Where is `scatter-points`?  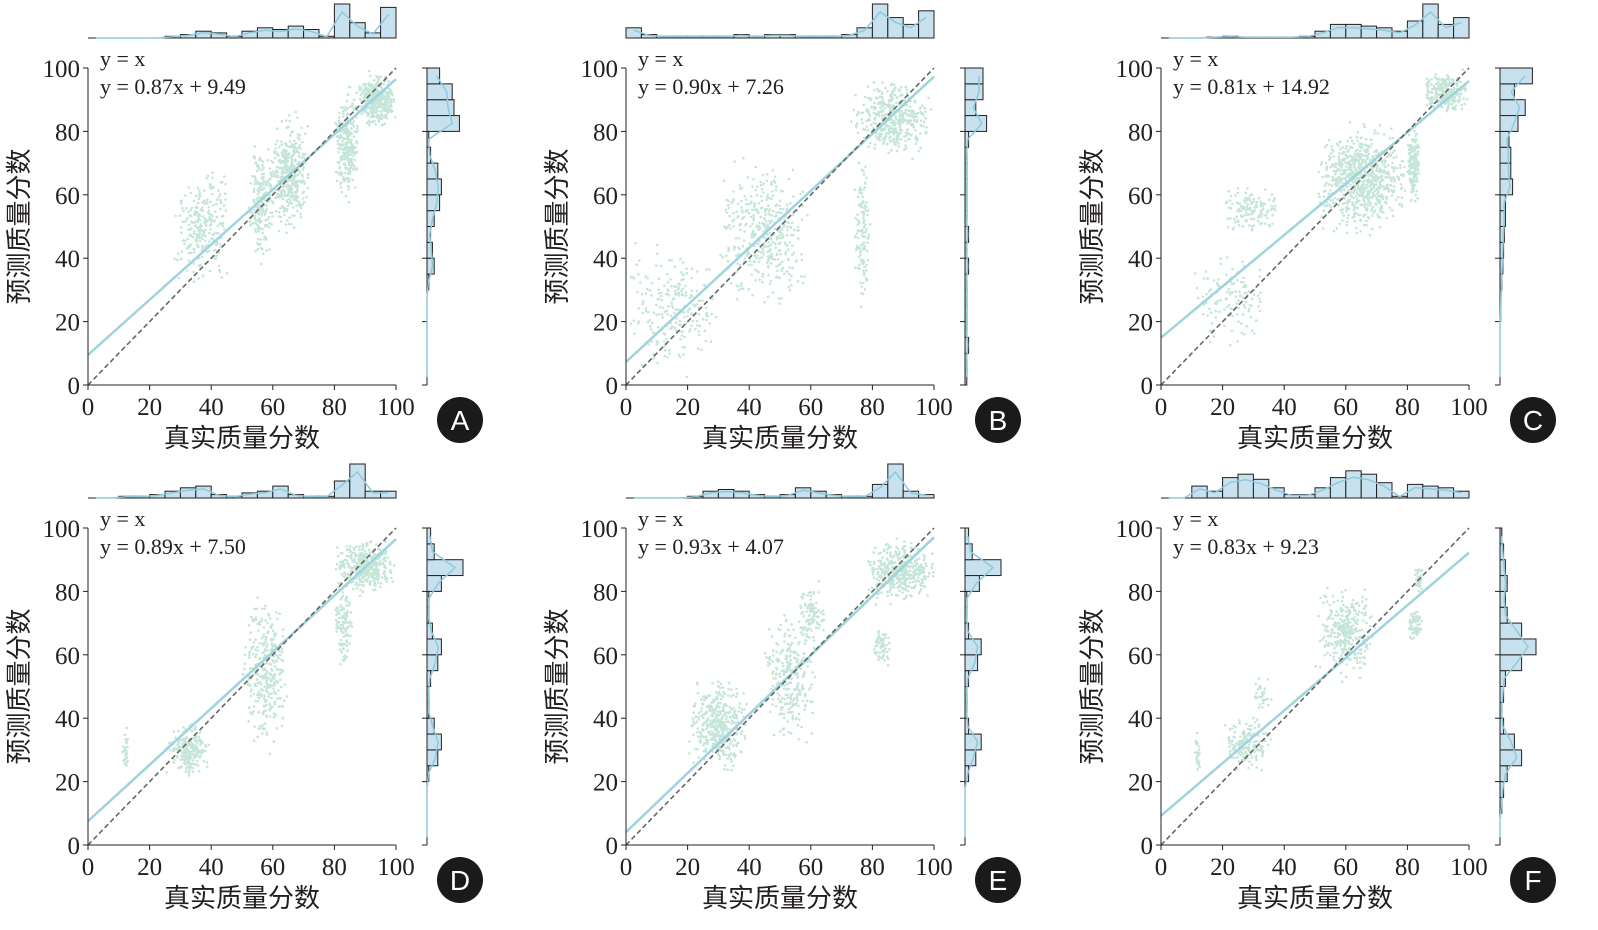
scatter-points is located at coordinates (1331, 207).